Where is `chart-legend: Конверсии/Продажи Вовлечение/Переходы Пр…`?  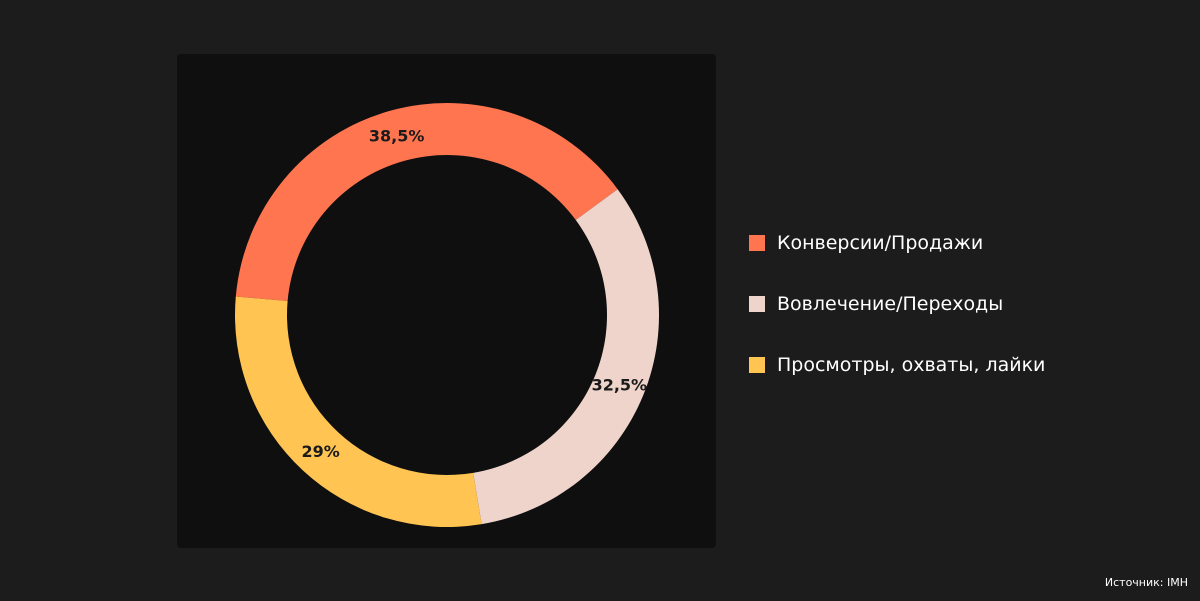
chart-legend: Конверсии/Продажи Вовлечение/Переходы Пр… is located at coordinates (897, 317).